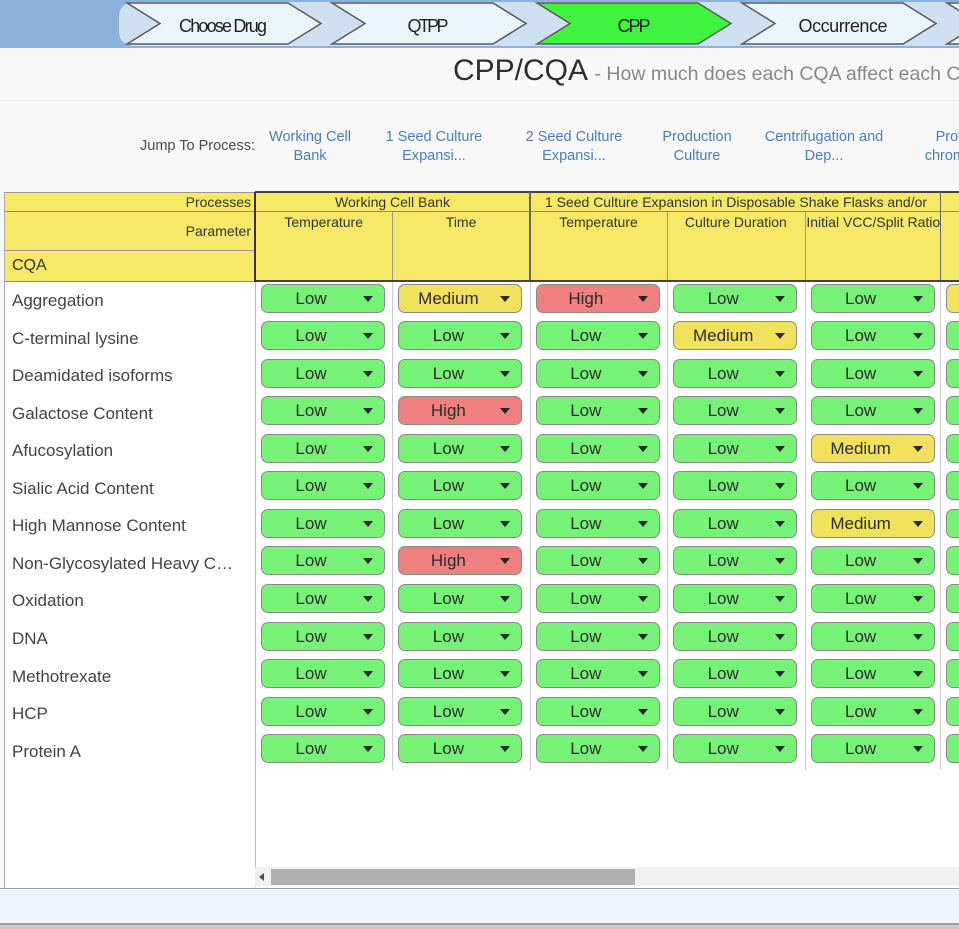 The height and width of the screenshot is (929, 959). Describe the element at coordinates (634, 26) in the screenshot. I see `svg-text: CPP` at that location.